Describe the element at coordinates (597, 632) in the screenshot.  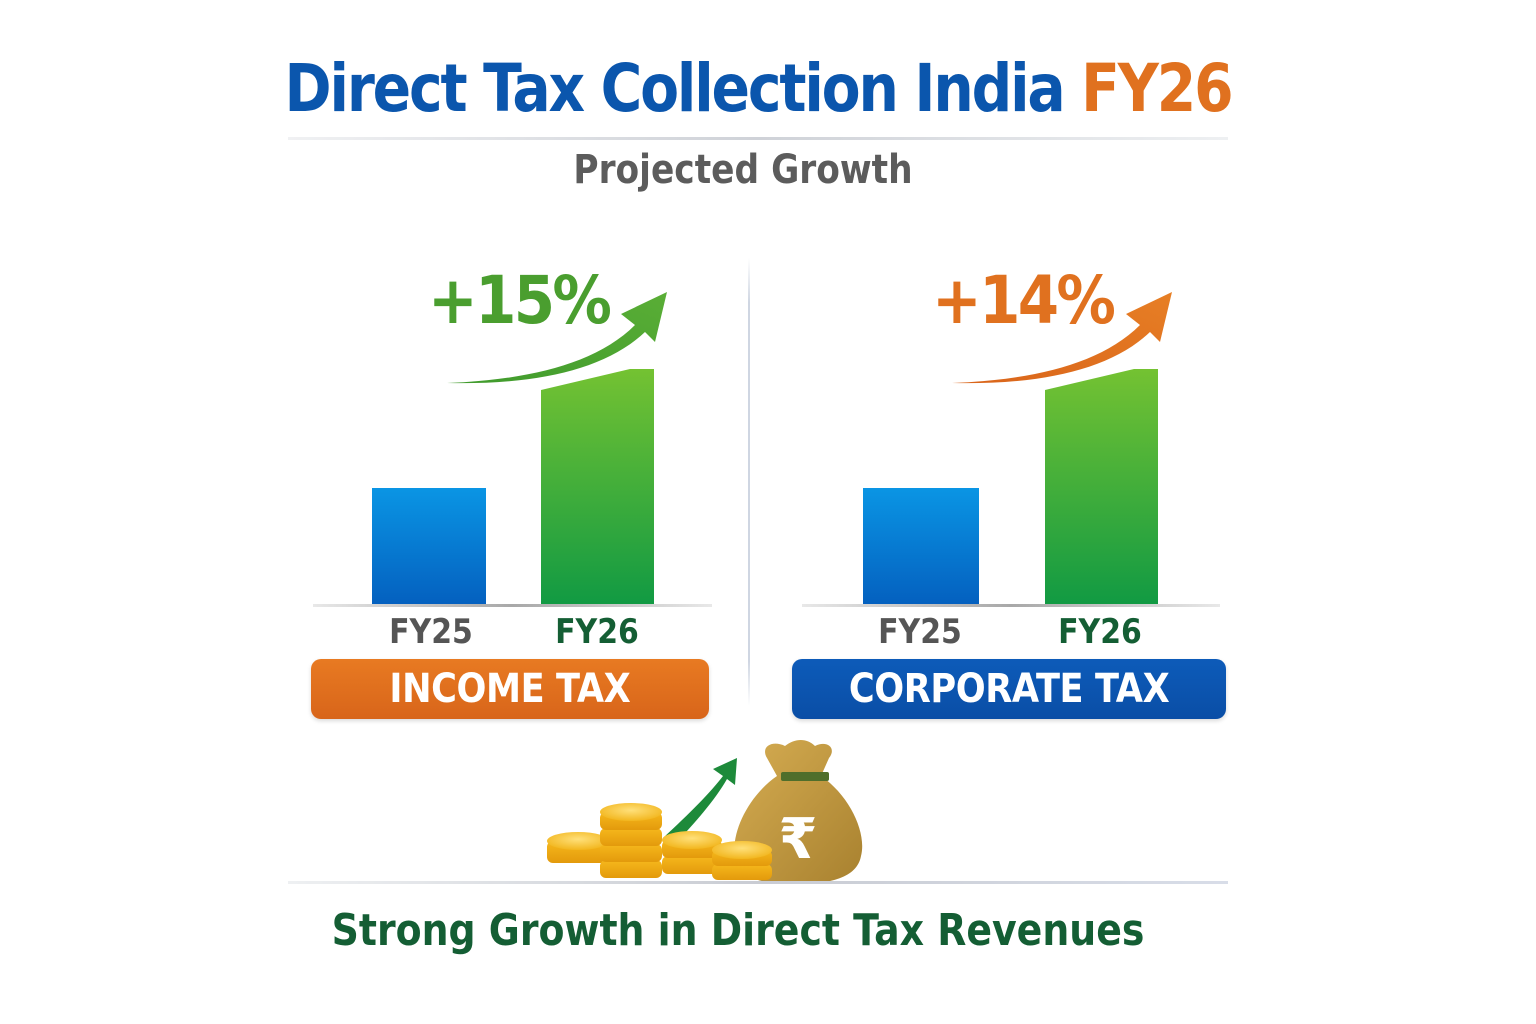
I see `income-tax-xlabel-fy26: FY26` at that location.